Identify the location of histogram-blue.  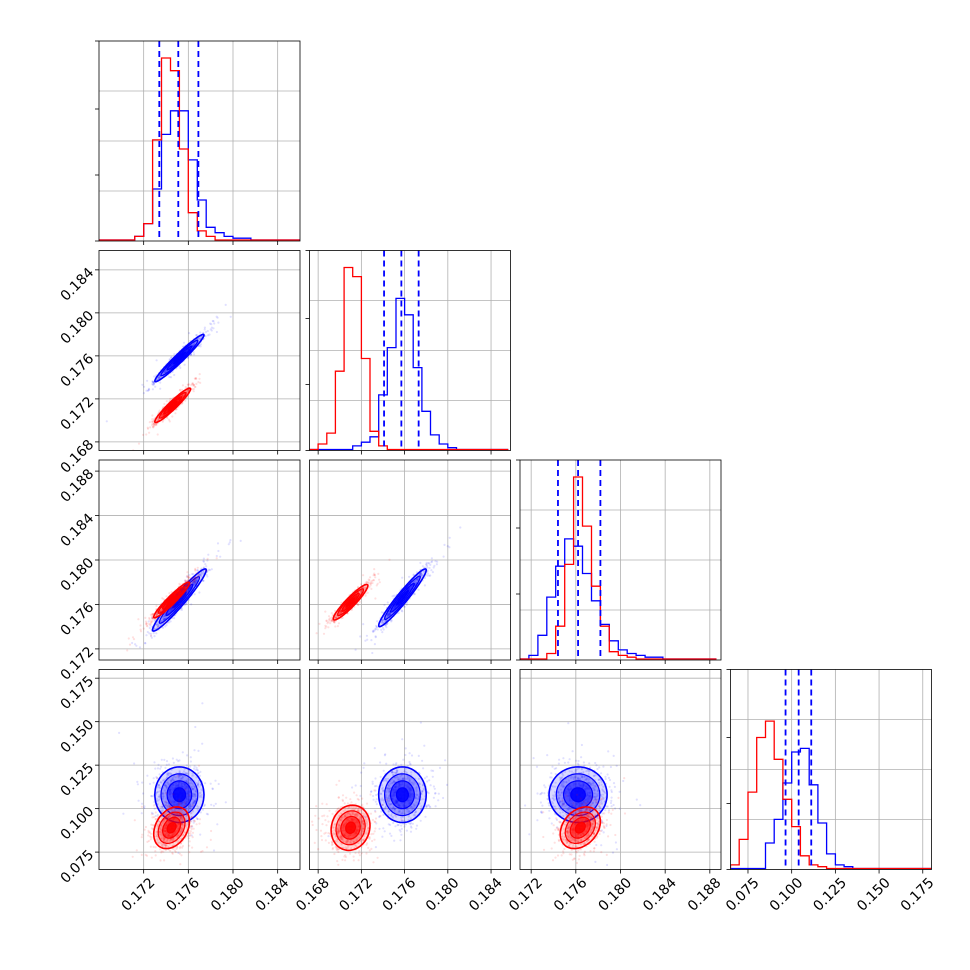
(831, 808).